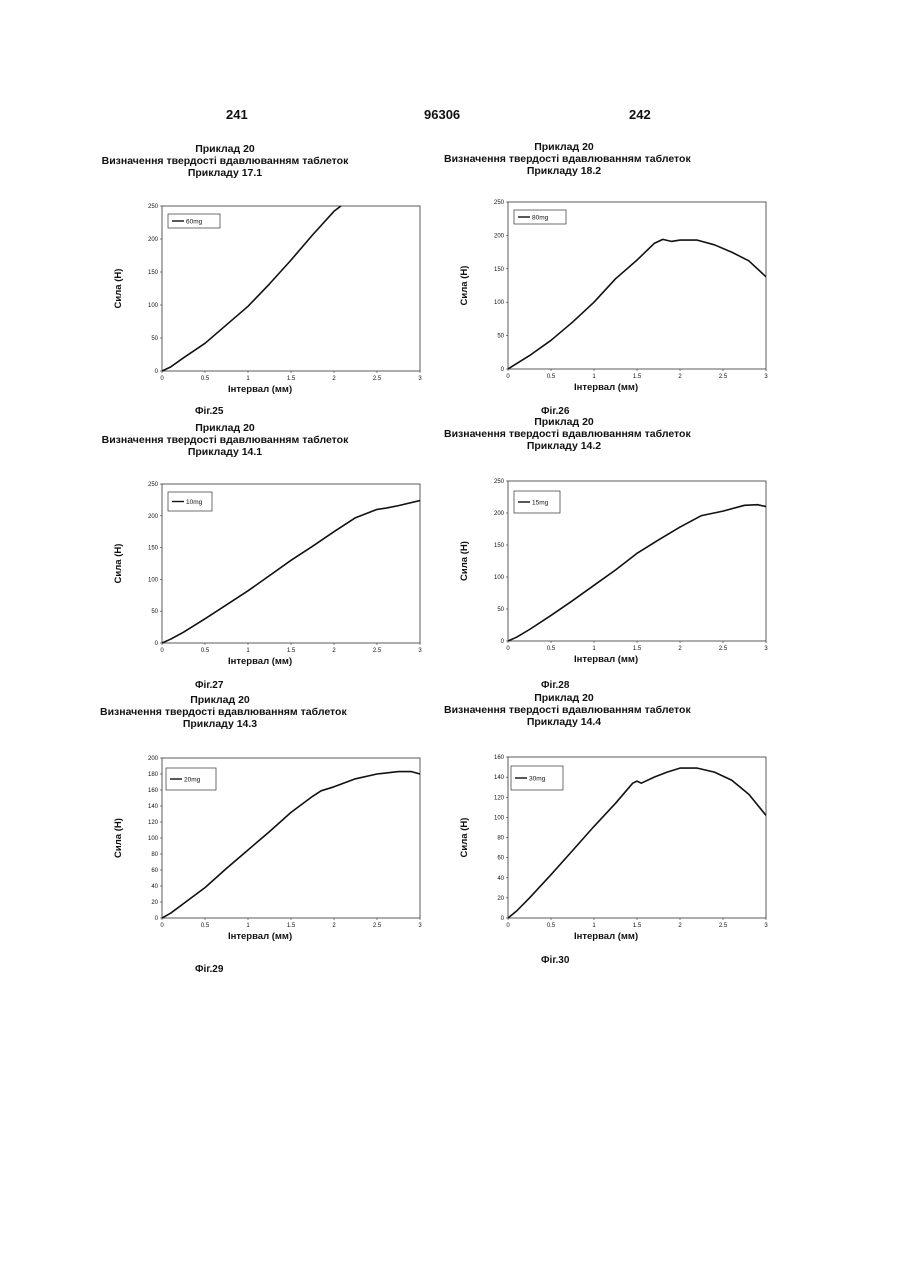 The image size is (901, 1273). I want to click on figure-label: Фіг.29, so click(209, 969).